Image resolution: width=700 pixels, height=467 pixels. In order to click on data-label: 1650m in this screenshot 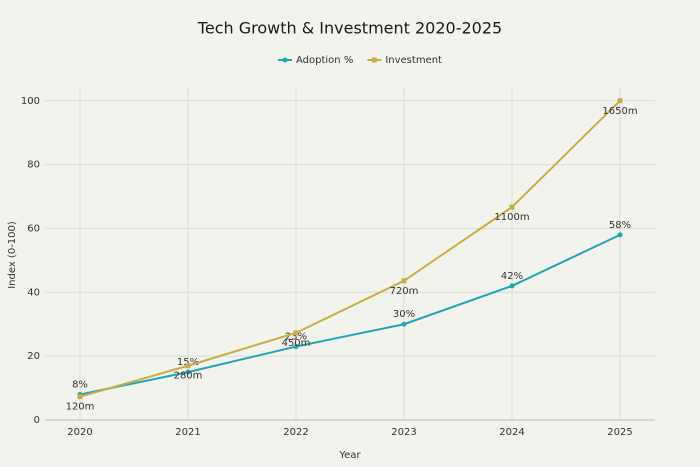, I will do `click(619, 111)`.